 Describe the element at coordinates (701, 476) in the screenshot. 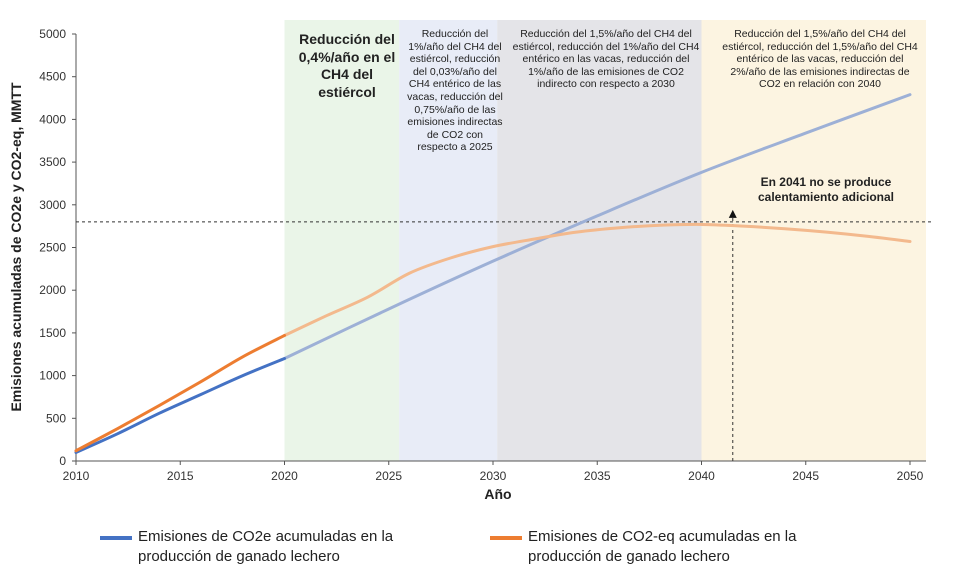

I see `x-tick-label: 2040` at that location.